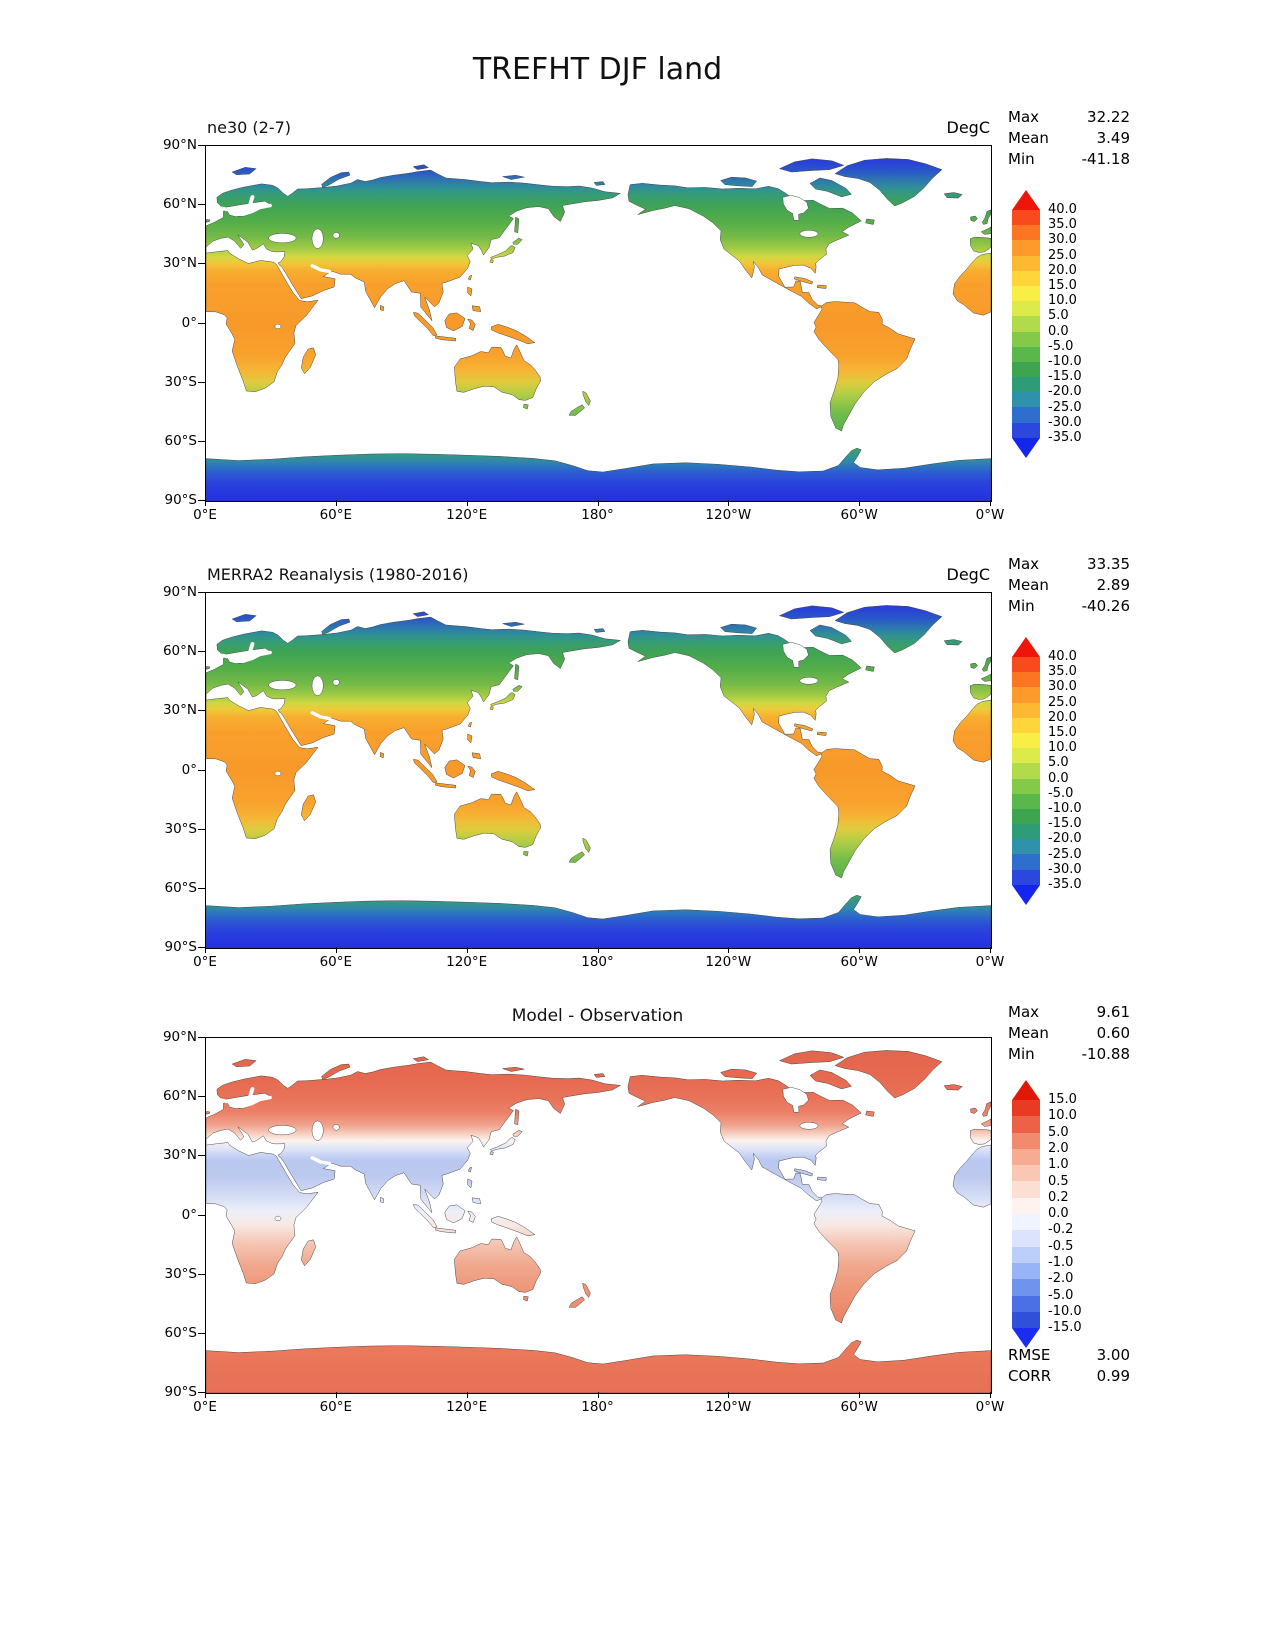  What do you see at coordinates (1113, 138) in the screenshot?
I see `stat-value: 3.49` at bounding box center [1113, 138].